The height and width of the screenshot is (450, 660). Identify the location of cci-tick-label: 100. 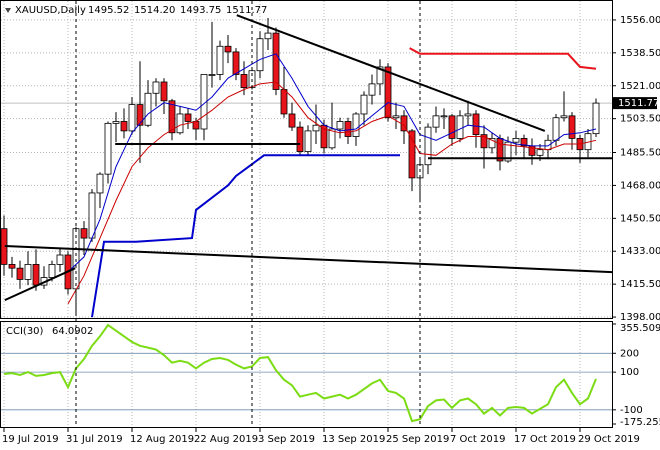
(629, 372).